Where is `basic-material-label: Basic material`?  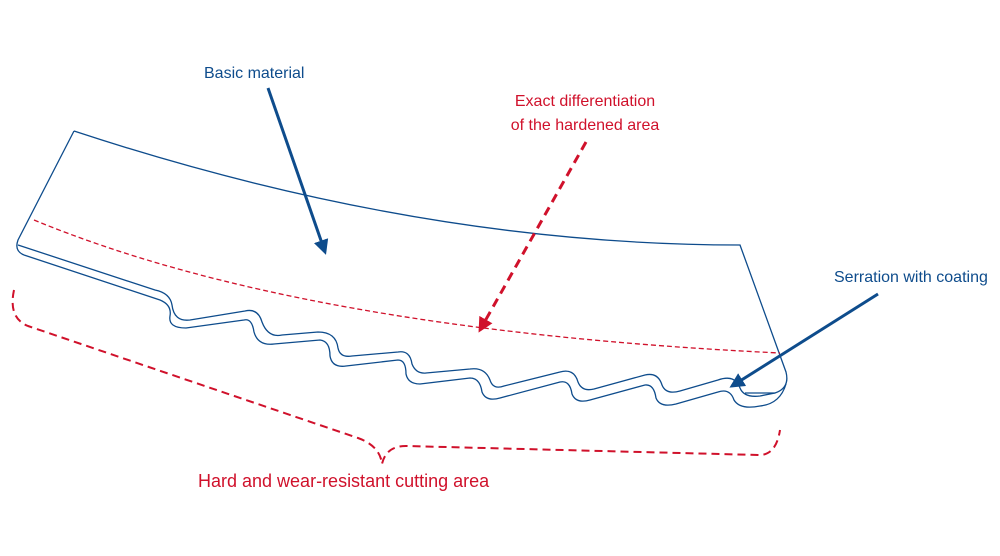
basic-material-label: Basic material is located at coordinates (254, 73).